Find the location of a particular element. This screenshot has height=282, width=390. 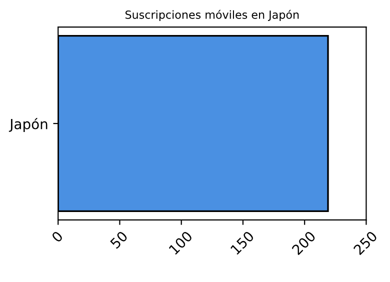

x-tick-label: 250 is located at coordinates (365, 243).